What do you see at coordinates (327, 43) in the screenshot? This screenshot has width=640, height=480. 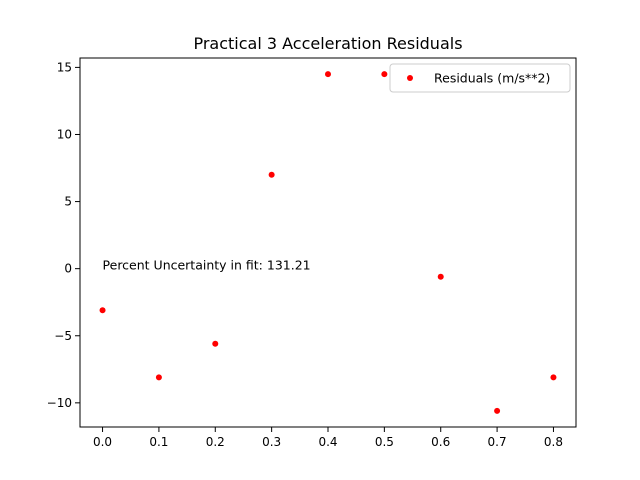 I see `chart-title: Practical 3 Acceleration Residuals` at bounding box center [327, 43].